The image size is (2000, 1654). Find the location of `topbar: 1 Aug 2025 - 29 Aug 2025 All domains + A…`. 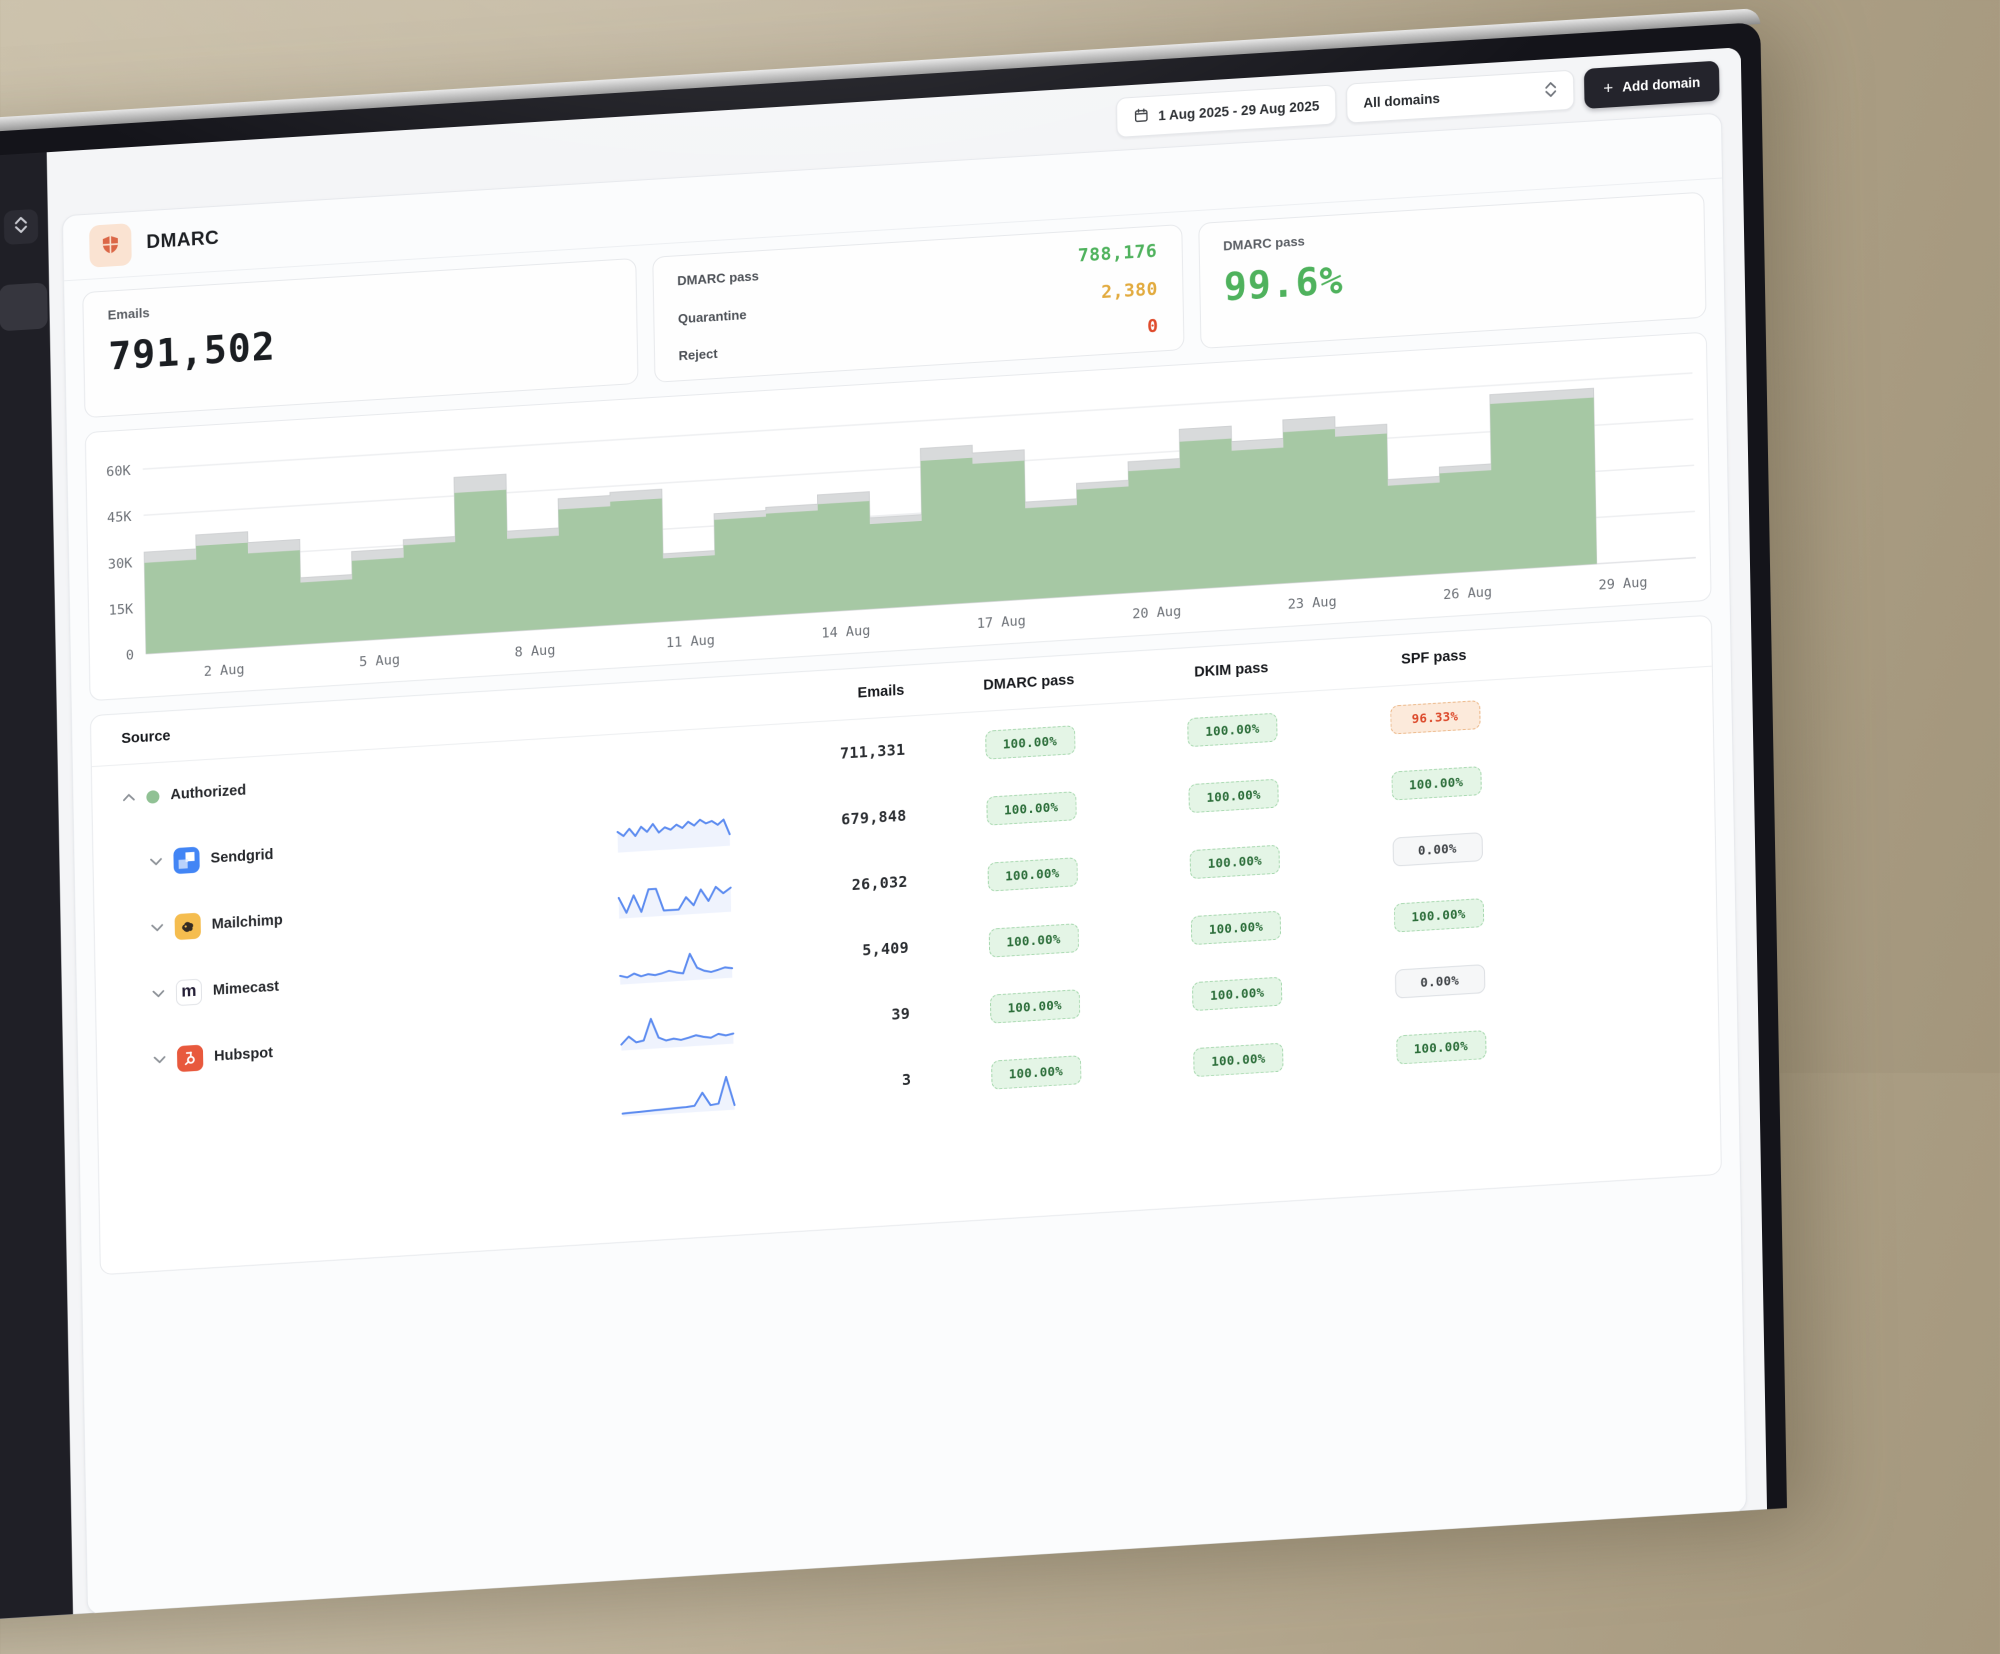

topbar: 1 Aug 2025 - 29 Aug 2025 All domains + A… is located at coordinates (890, 132).